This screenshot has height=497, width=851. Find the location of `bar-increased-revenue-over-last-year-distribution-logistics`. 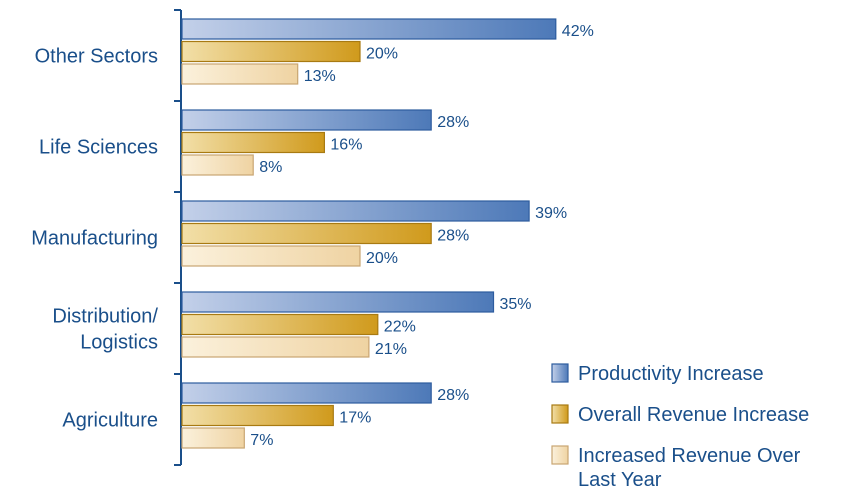

bar-increased-revenue-over-last-year-distribution-logistics is located at coordinates (275, 347).